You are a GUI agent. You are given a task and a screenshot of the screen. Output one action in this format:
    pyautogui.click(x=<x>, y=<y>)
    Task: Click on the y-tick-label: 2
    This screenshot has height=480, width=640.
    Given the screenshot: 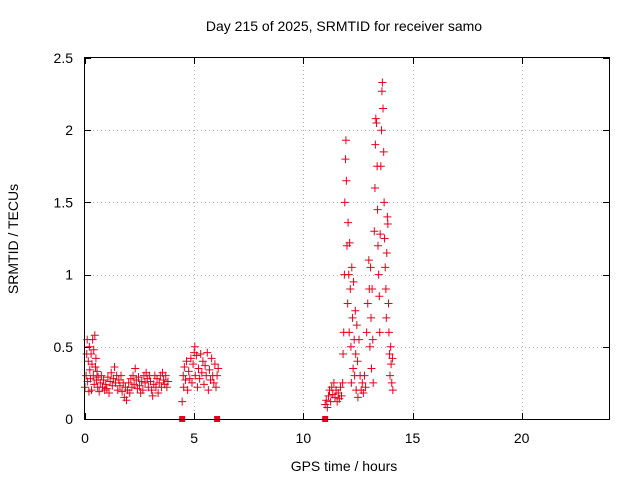 What is the action you would take?
    pyautogui.click(x=69, y=130)
    